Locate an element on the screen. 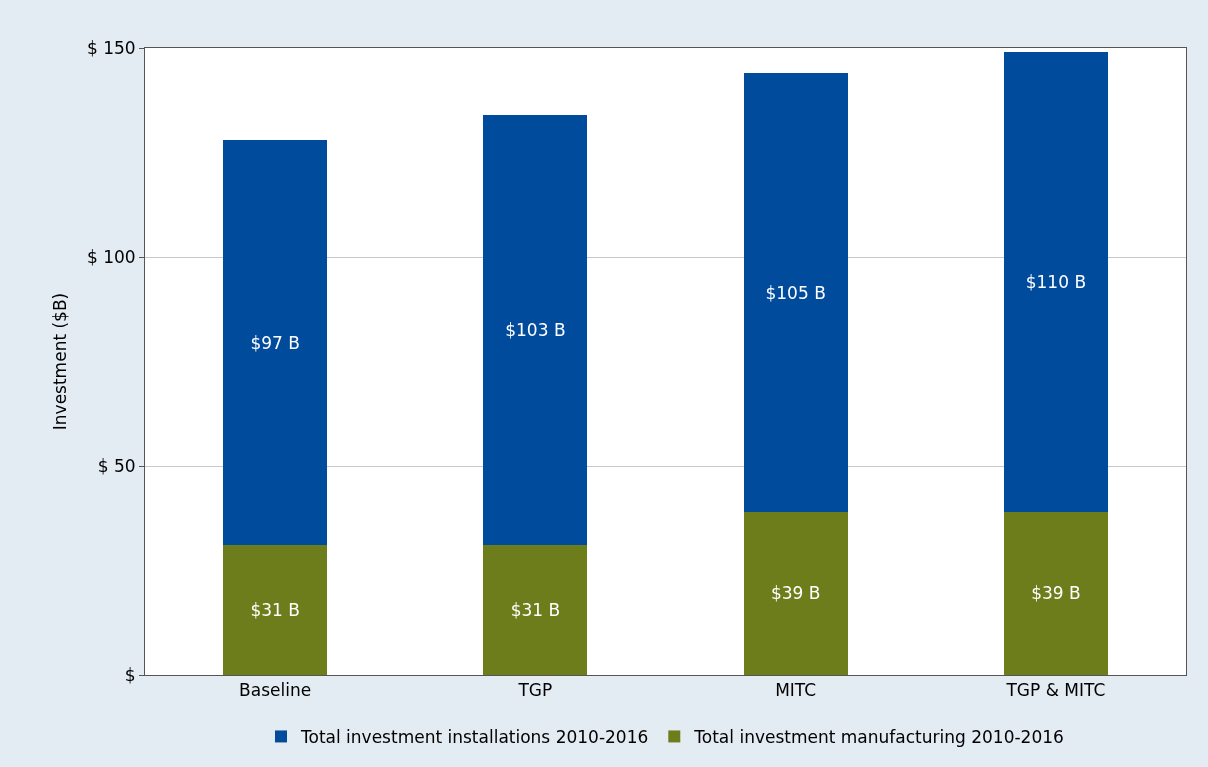  data-label: $105 B is located at coordinates (795, 292).